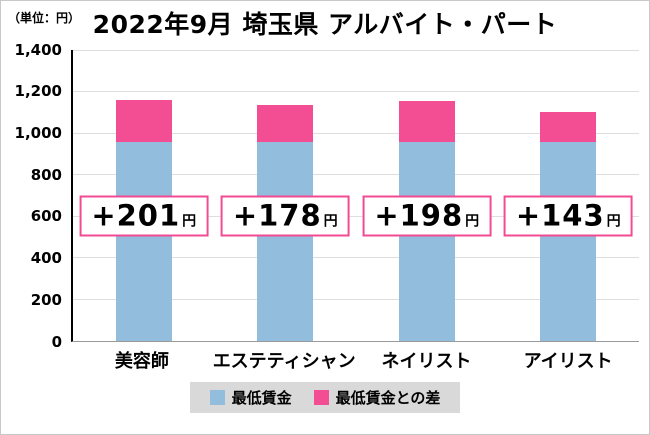  What do you see at coordinates (46, 258) in the screenshot?
I see `y-tick-label: 400` at bounding box center [46, 258].